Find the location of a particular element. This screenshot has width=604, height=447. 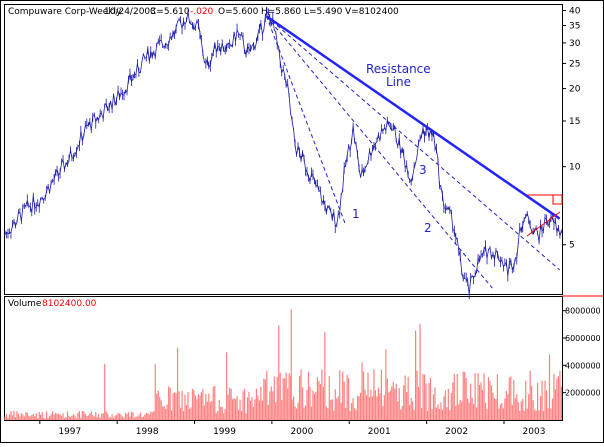

volume-y-axis: 8000000 6000000 4000000 2000000 is located at coordinates (581, 352).